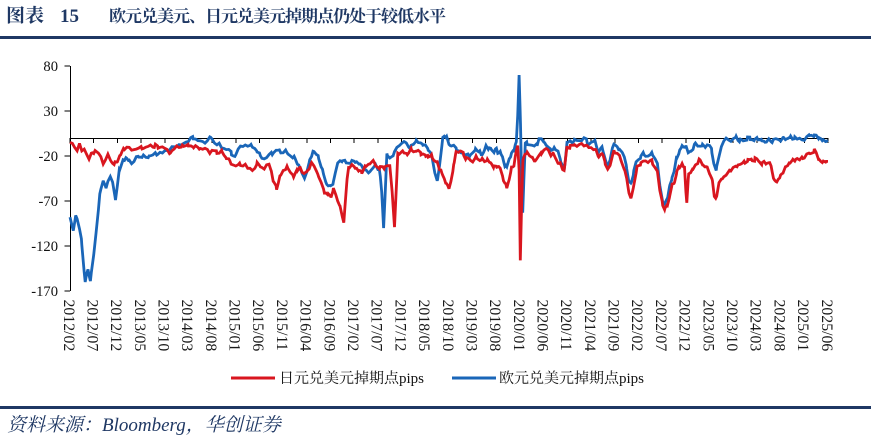 The height and width of the screenshot is (447, 871). Describe the element at coordinates (351, 377) in the screenshot. I see `svg-text: 日元兑美元掉期点pips` at that location.